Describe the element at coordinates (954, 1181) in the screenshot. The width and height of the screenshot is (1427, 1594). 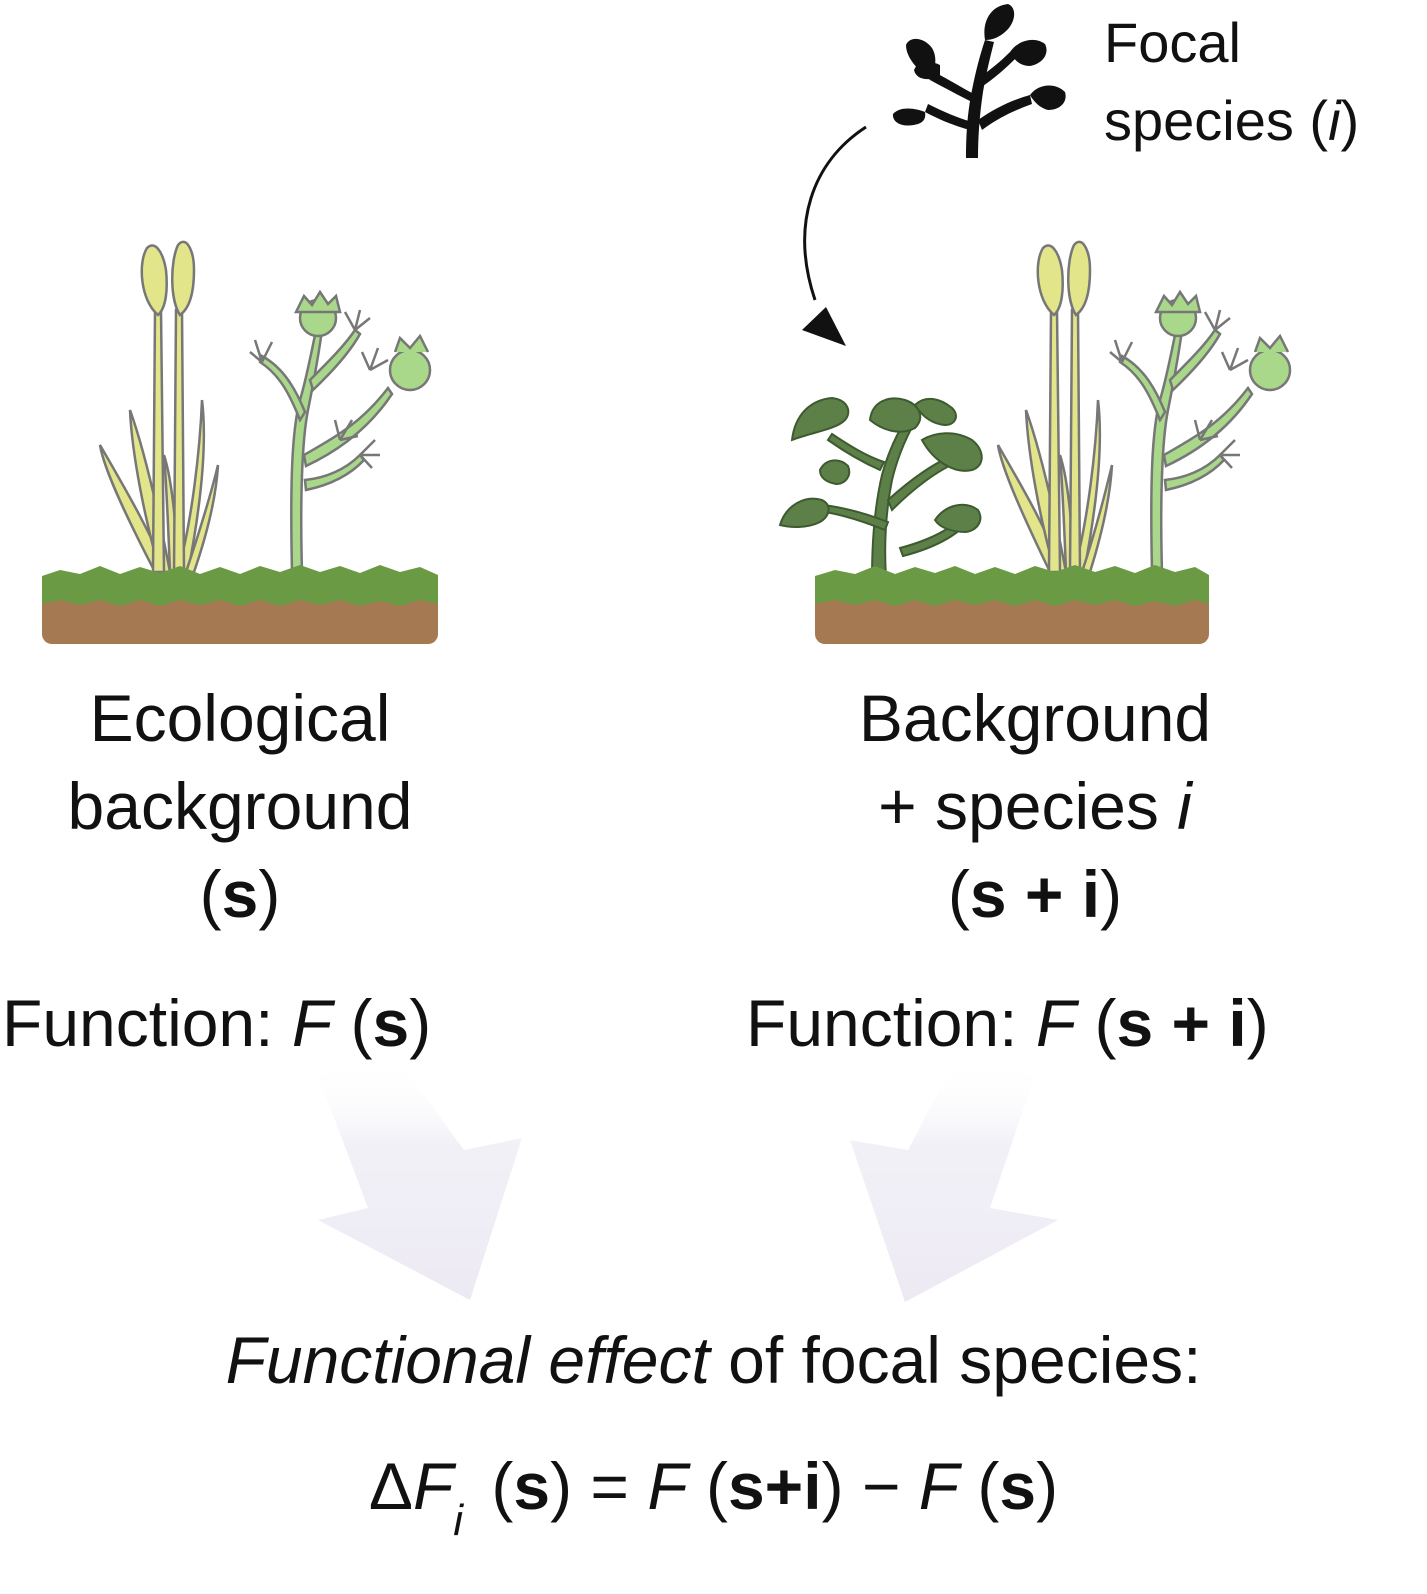
I see `right-fade-arrow` at that location.